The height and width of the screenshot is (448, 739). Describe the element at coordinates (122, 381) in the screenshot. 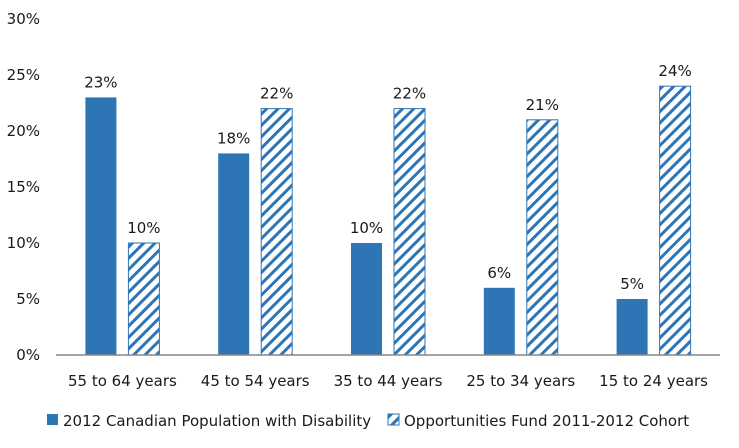

I see `x-category-label: 55 to 64 years` at that location.